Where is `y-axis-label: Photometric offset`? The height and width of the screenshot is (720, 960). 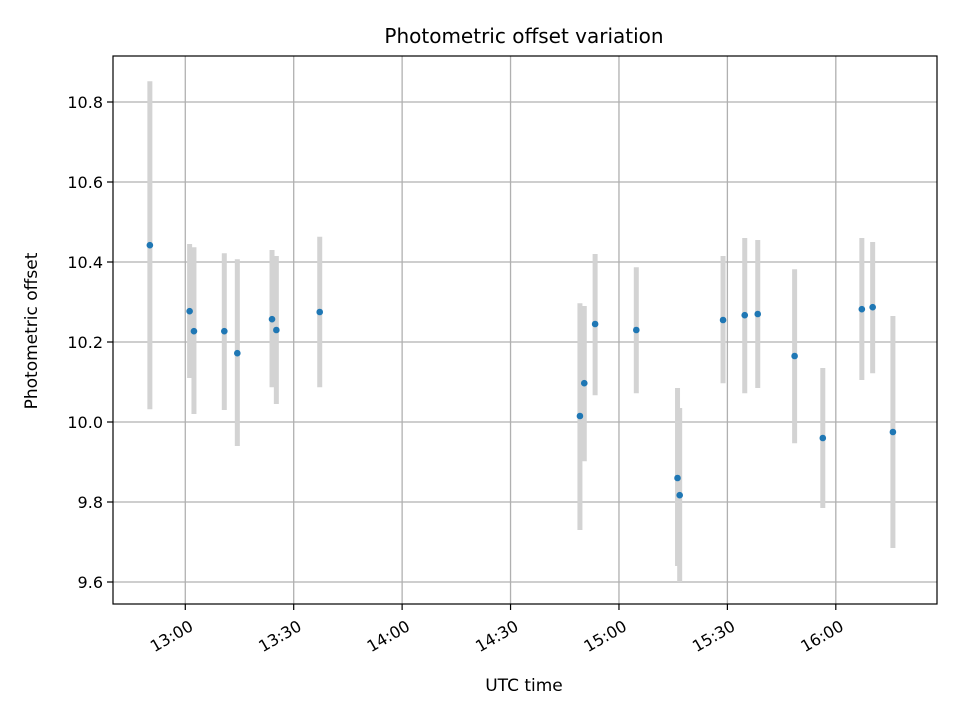 y-axis-label: Photometric offset is located at coordinates (32, 330).